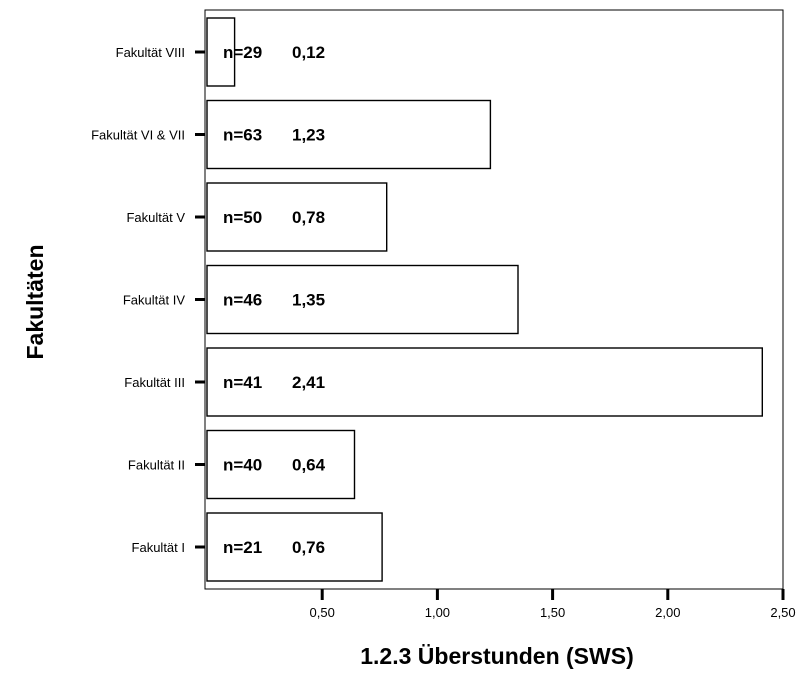 The width and height of the screenshot is (800, 682). I want to click on bar-n-label: n=41, so click(242, 382).